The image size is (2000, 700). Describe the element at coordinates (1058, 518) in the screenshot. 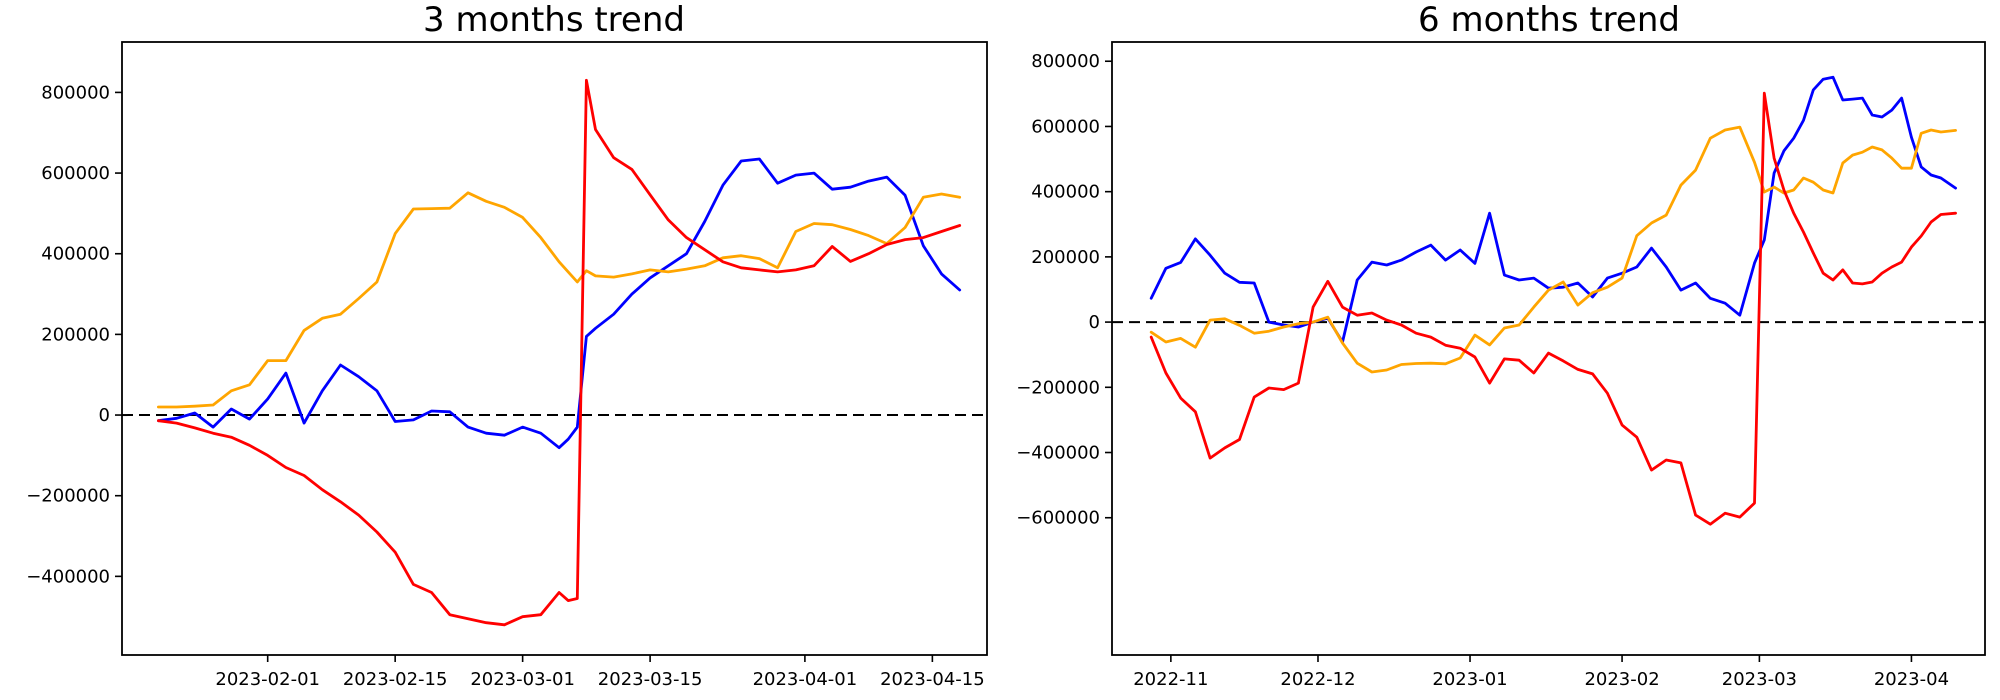

I see `y-tick-label: −600000` at that location.